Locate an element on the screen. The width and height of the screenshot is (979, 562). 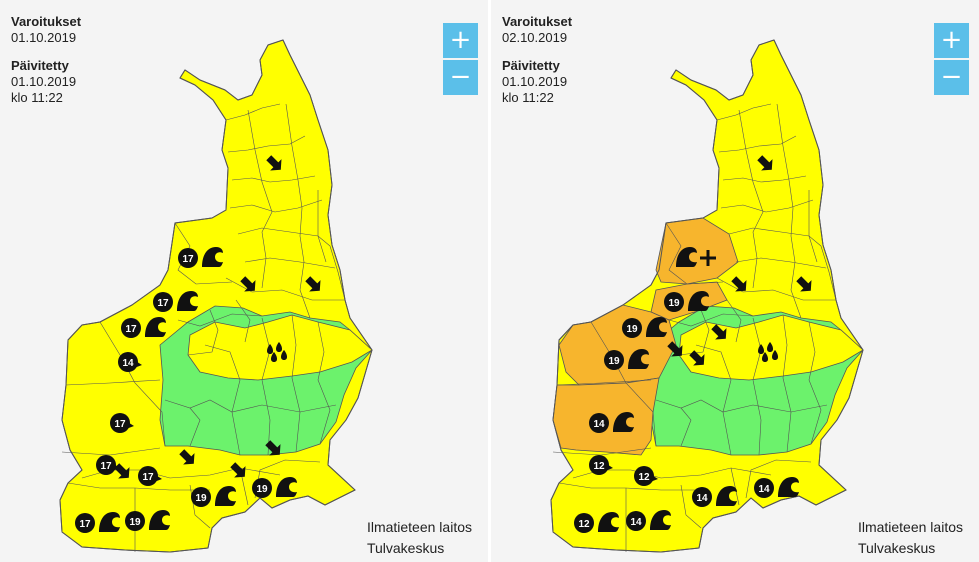
wave-height-badge: 12 is located at coordinates (584, 523).